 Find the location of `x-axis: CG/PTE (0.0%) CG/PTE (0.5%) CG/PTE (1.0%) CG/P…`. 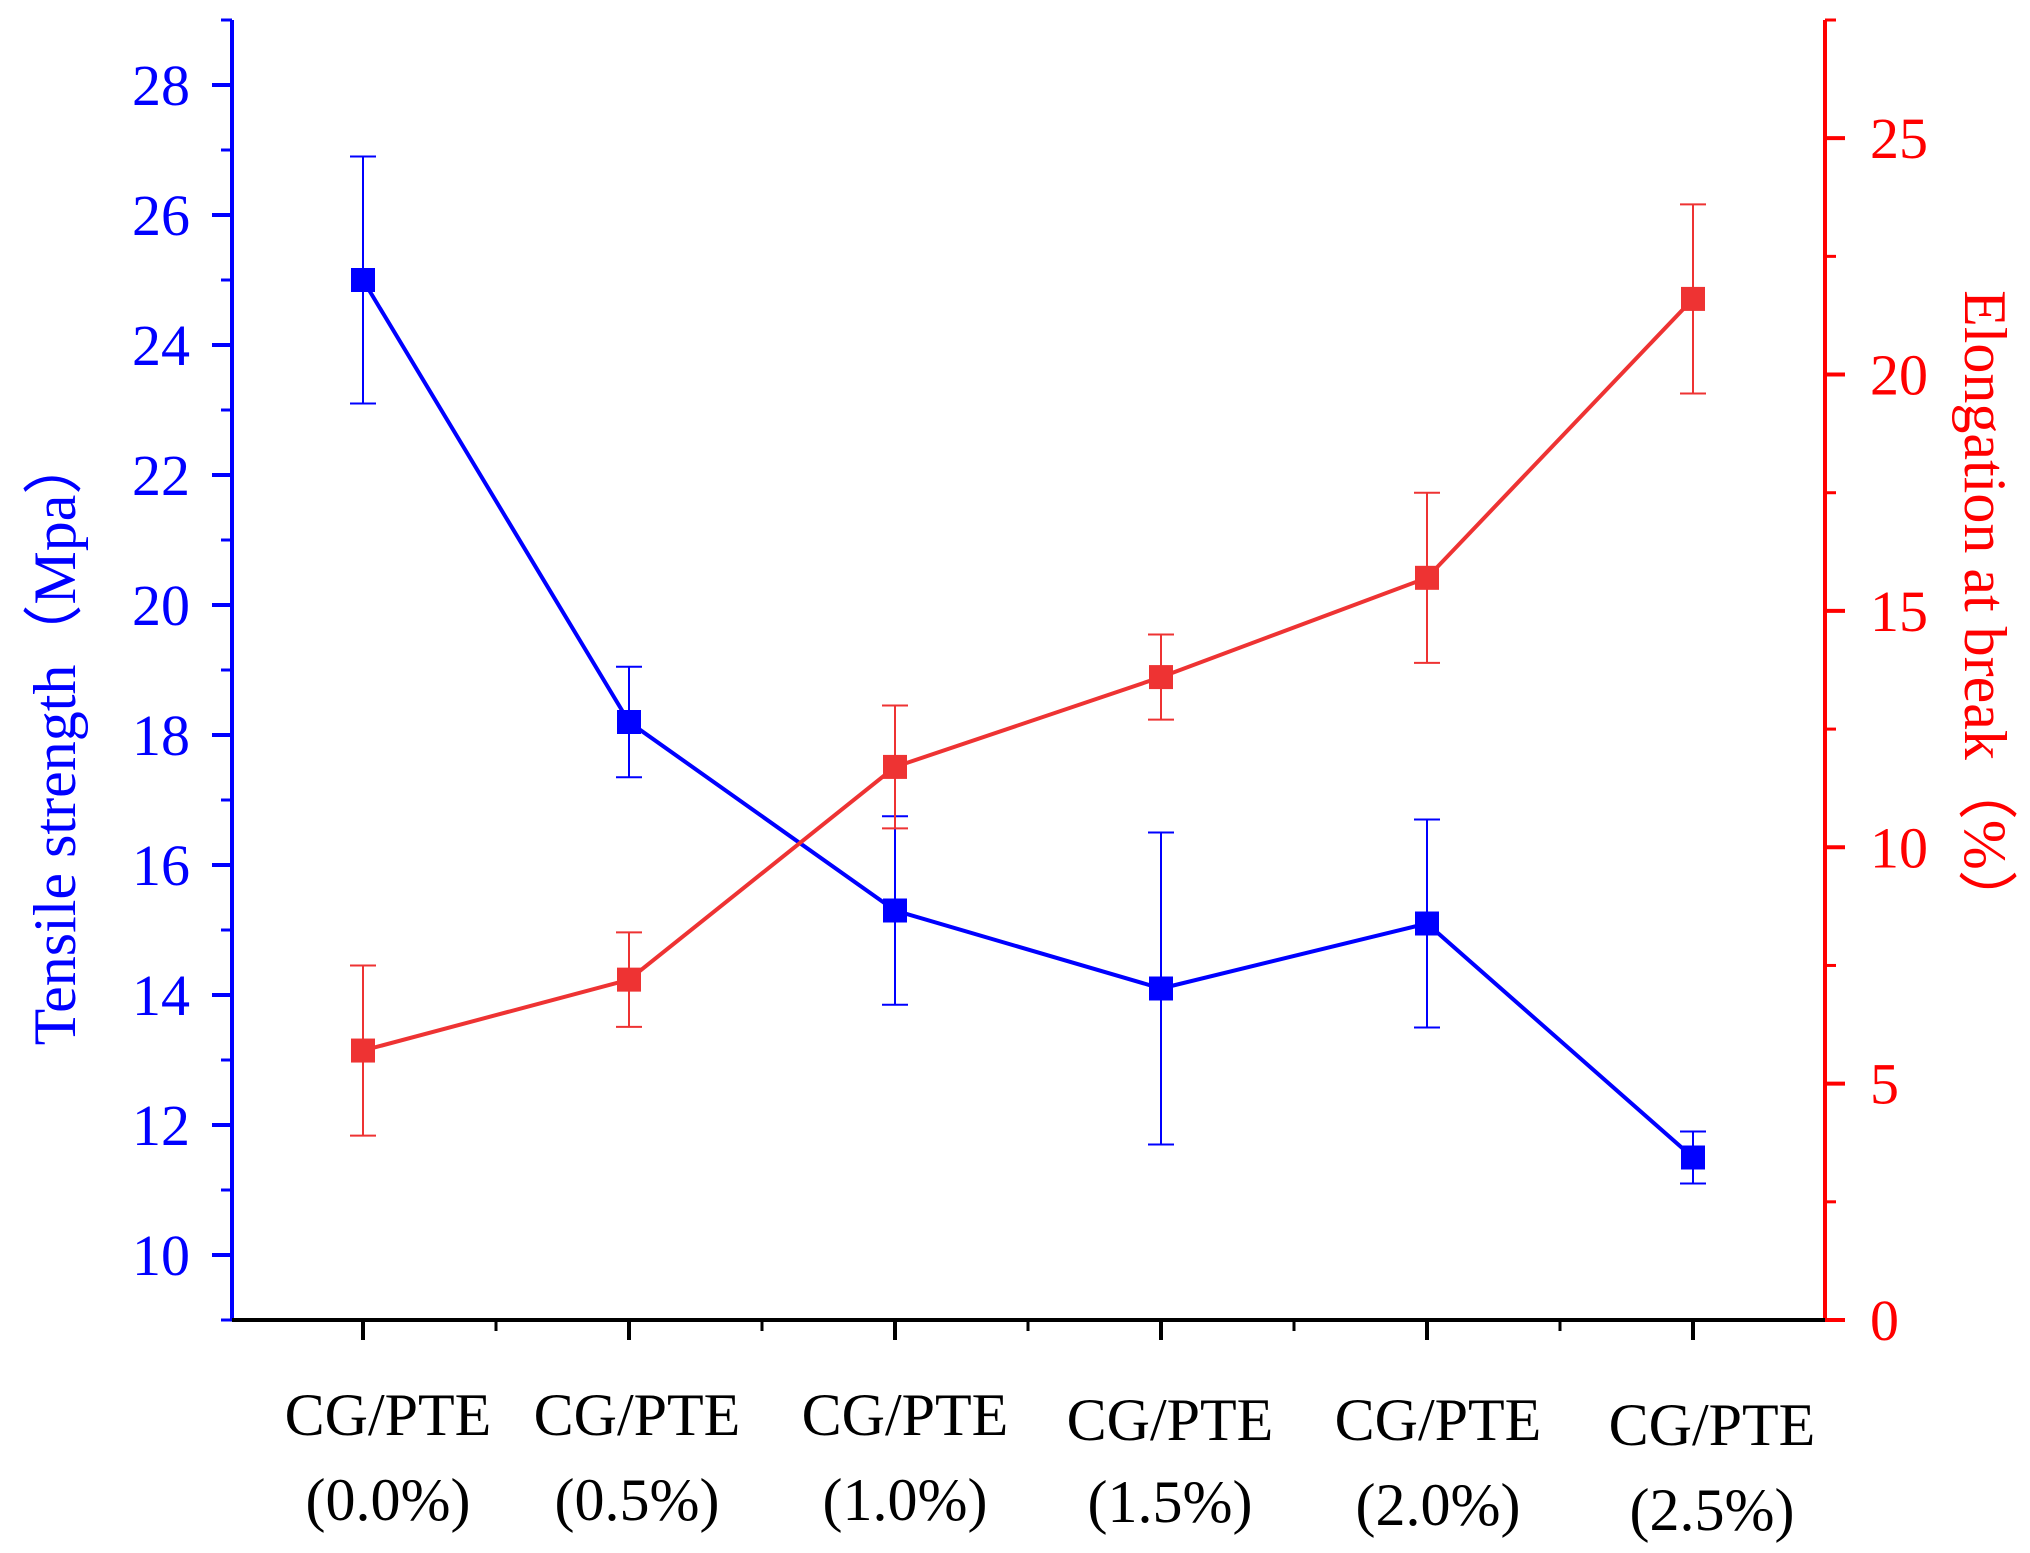

x-axis: CG/PTE (0.0%) CG/PTE (0.5%) CG/PTE (1.0%) CG/P… is located at coordinates (1028, 1430).